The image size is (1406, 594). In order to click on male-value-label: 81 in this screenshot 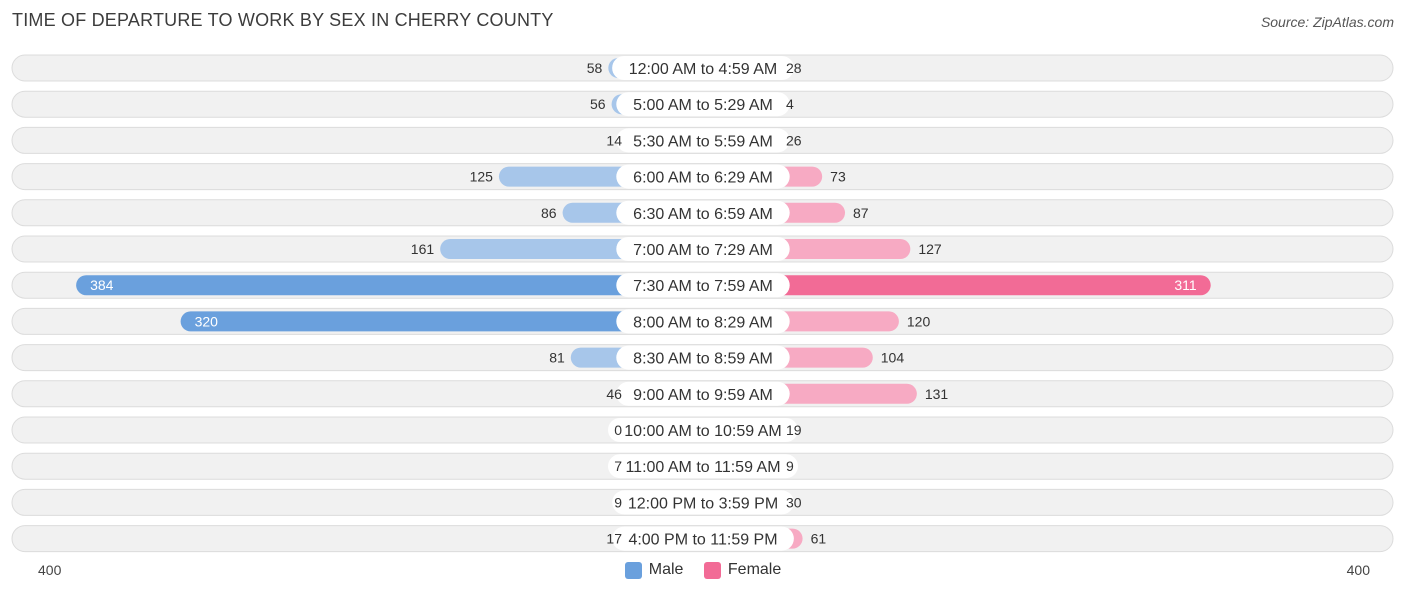, I will do `click(557, 358)`.